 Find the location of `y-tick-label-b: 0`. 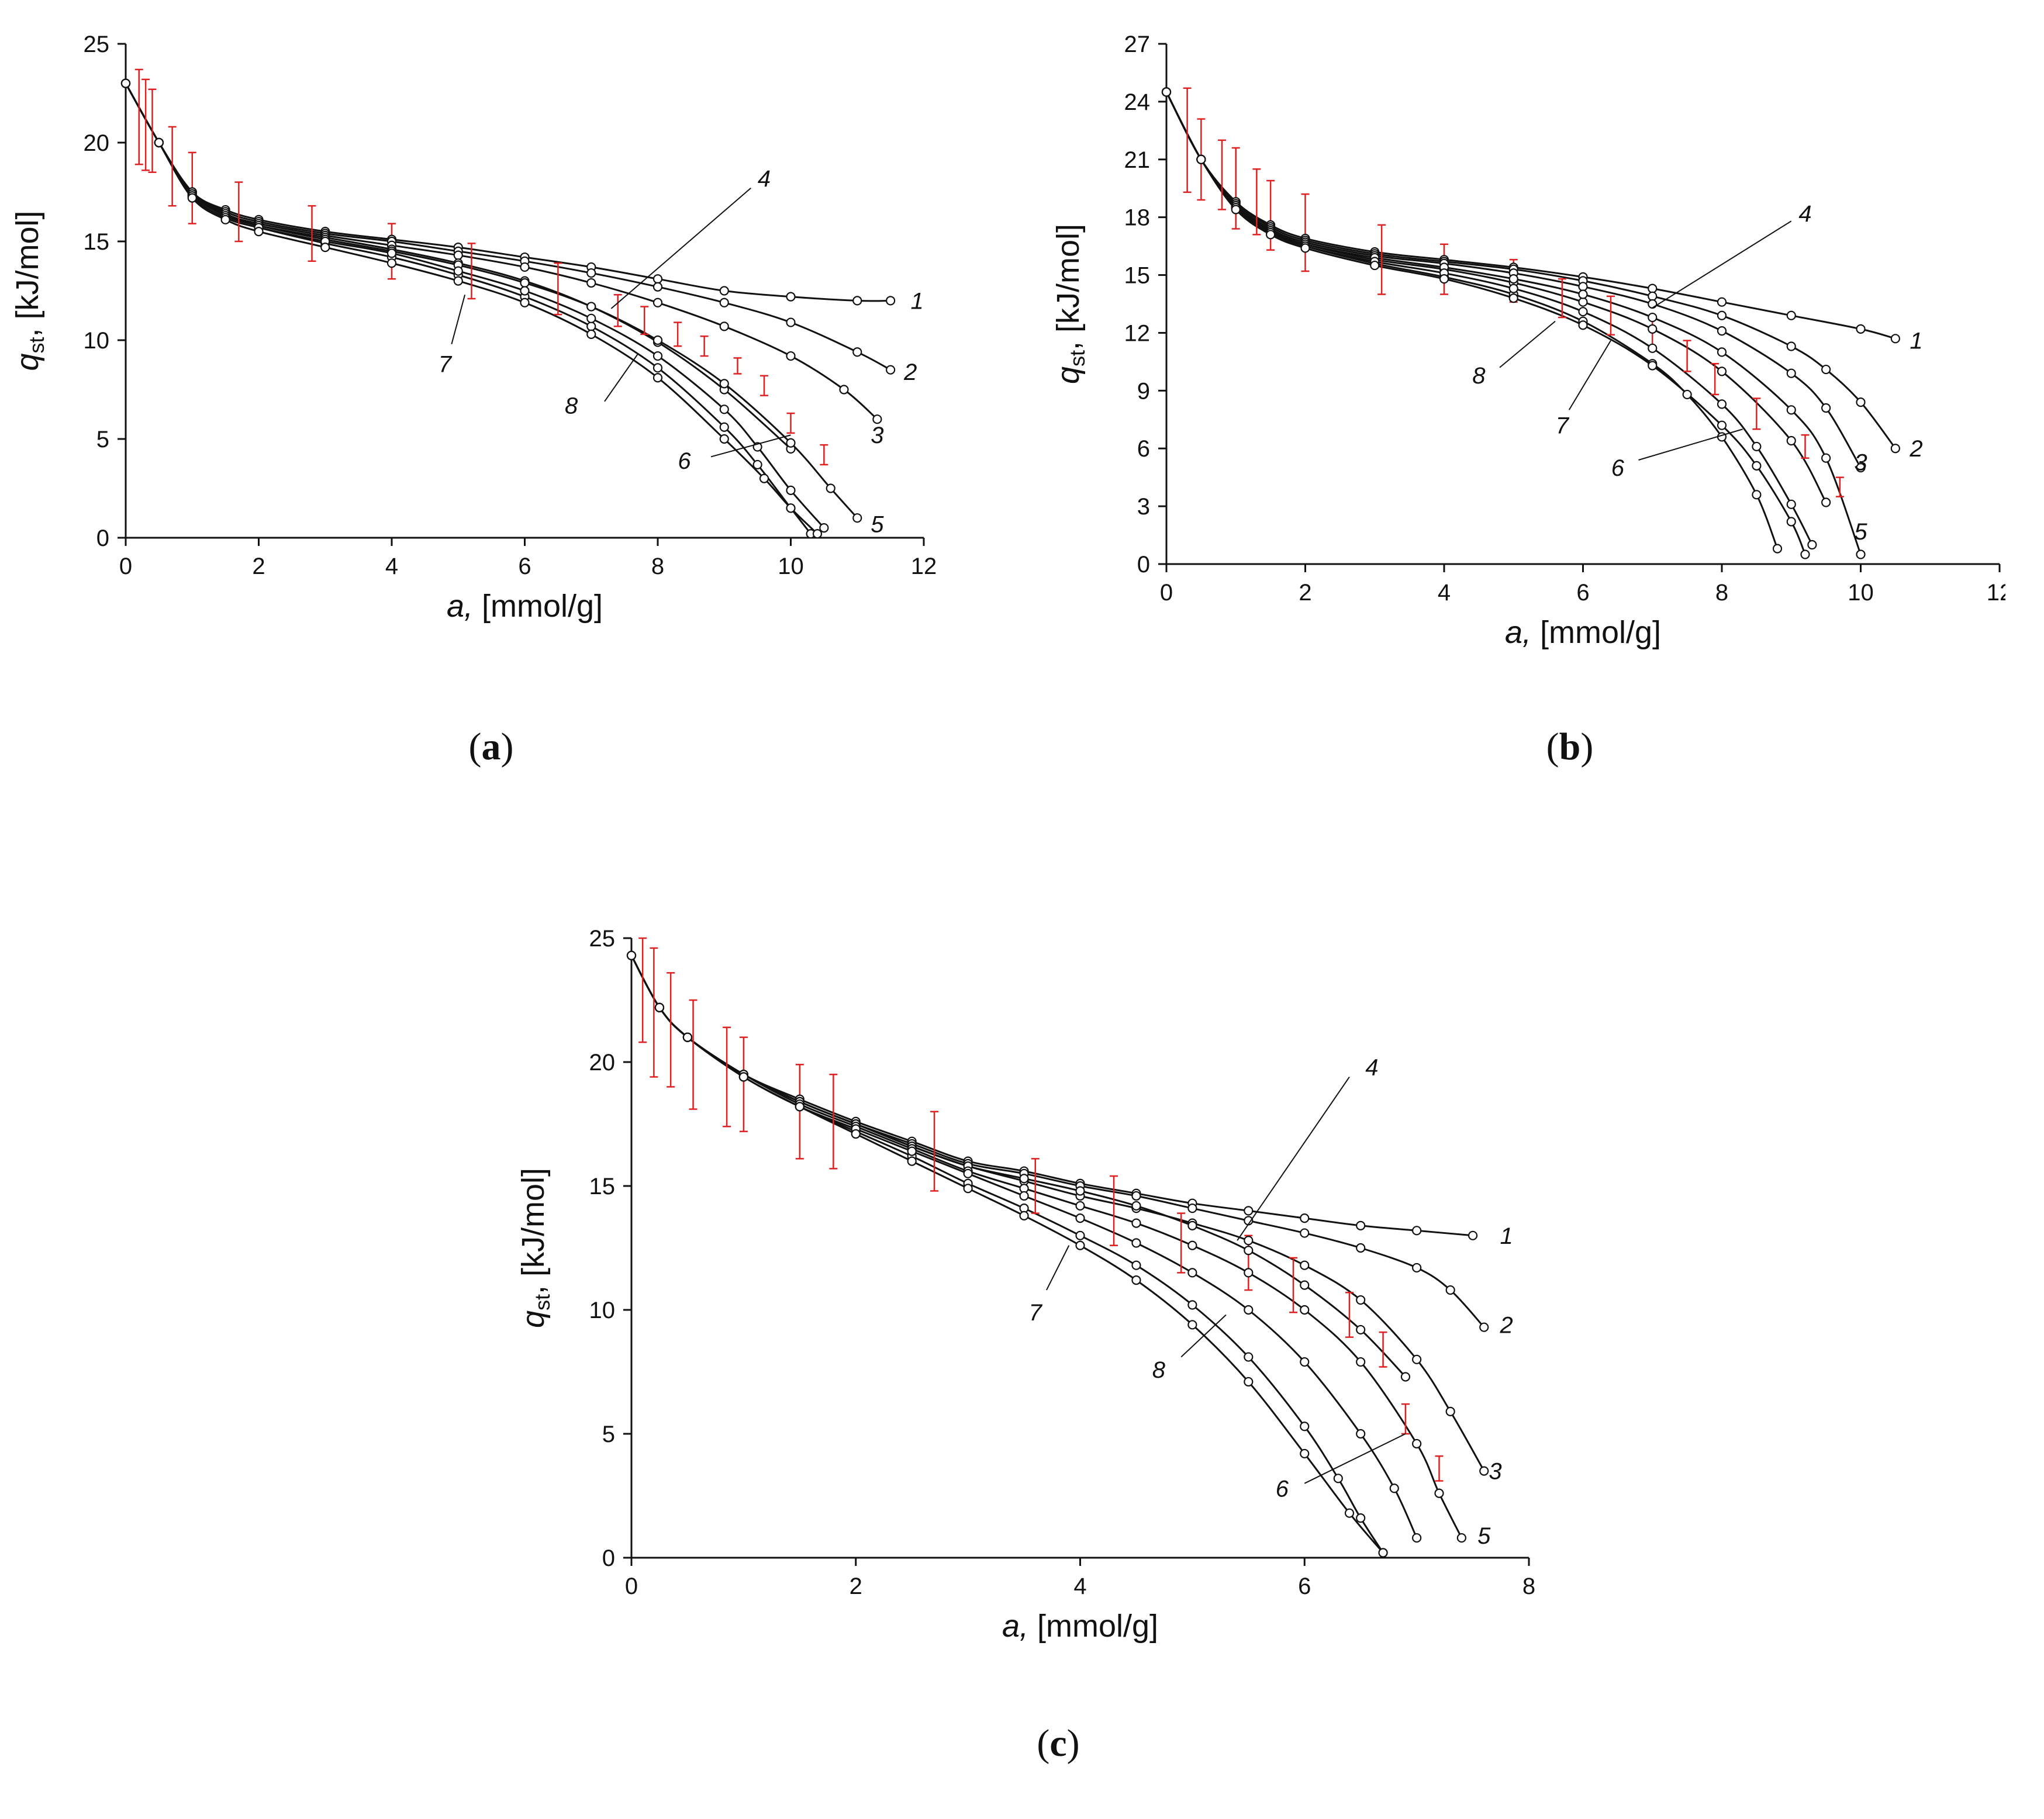

y-tick-label-b: 0 is located at coordinates (1143, 564).